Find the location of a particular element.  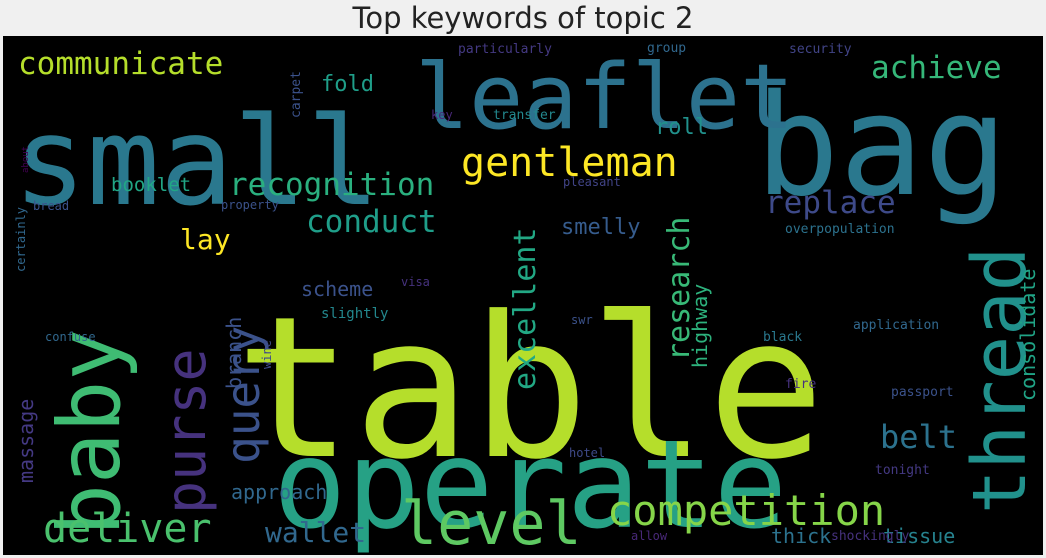

word-tonight: tonight is located at coordinates (902, 470).